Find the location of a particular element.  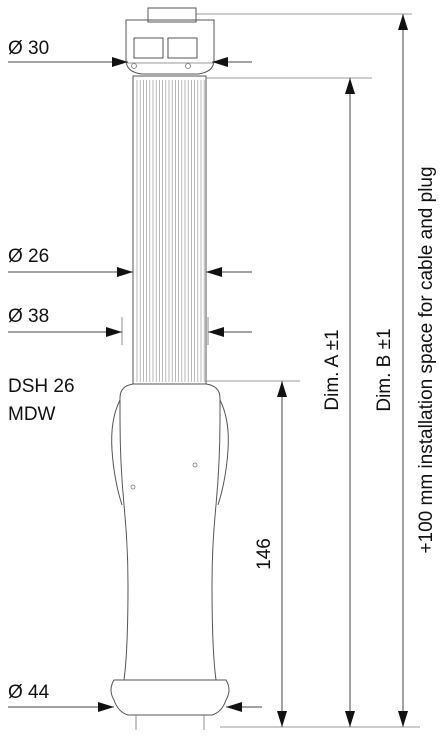

model-line-2: MDW is located at coordinates (32, 414).